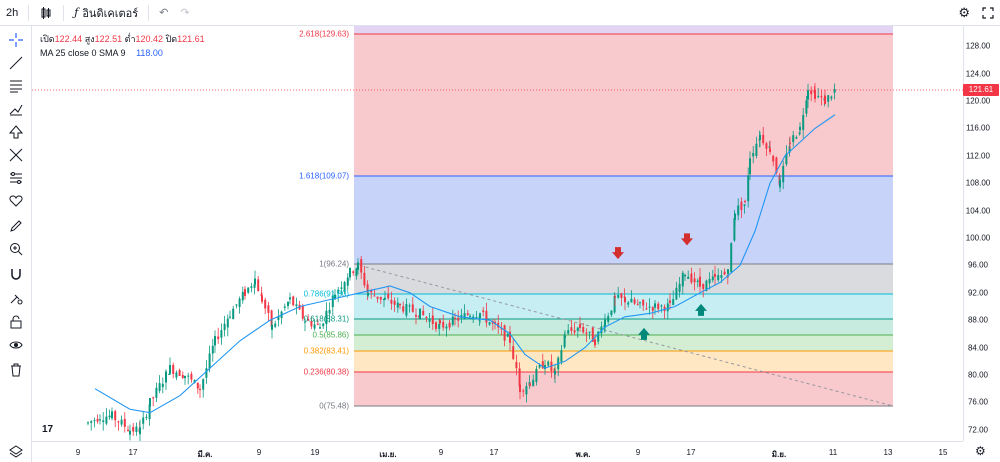 The height and width of the screenshot is (462, 1000). Describe the element at coordinates (16, 345) in the screenshot. I see `visibility-tool` at that location.